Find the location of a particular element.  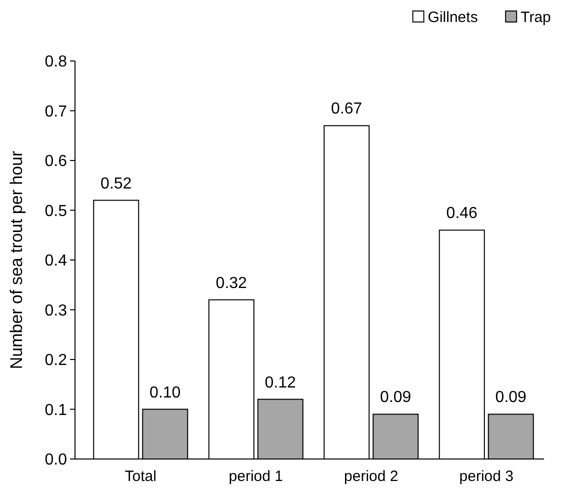

y-tick-label: 0.7 is located at coordinates (56, 111).